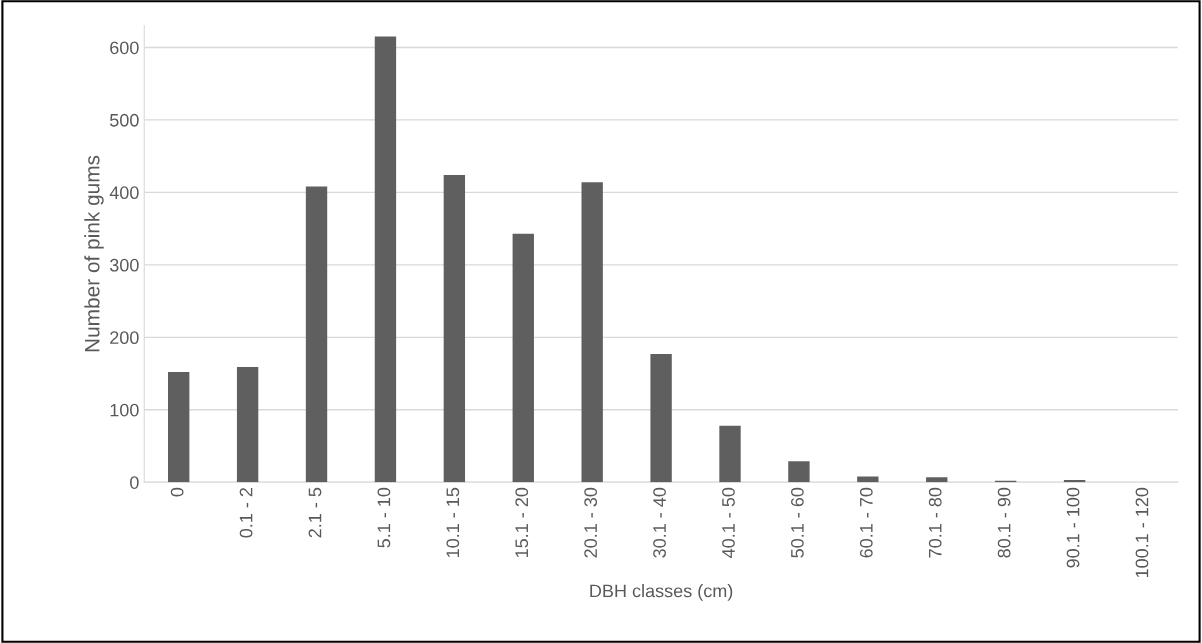 The width and height of the screenshot is (1202, 643). I want to click on y-tick-label: 100, so click(124, 410).